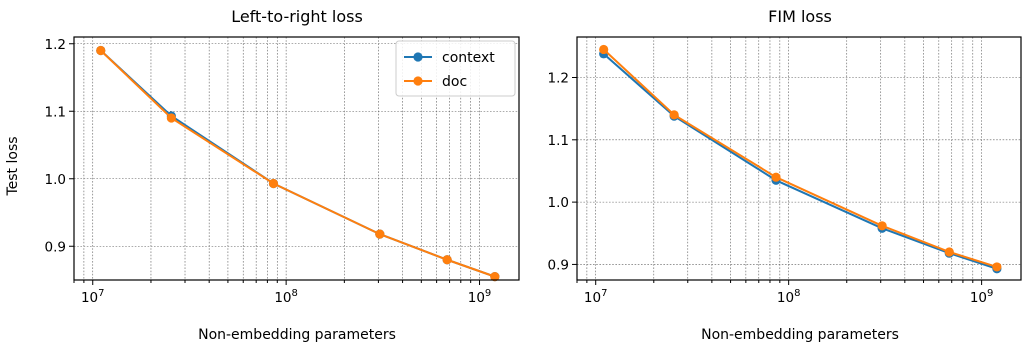 The height and width of the screenshot is (346, 1029). I want to click on legend: context doc, so click(455, 68).